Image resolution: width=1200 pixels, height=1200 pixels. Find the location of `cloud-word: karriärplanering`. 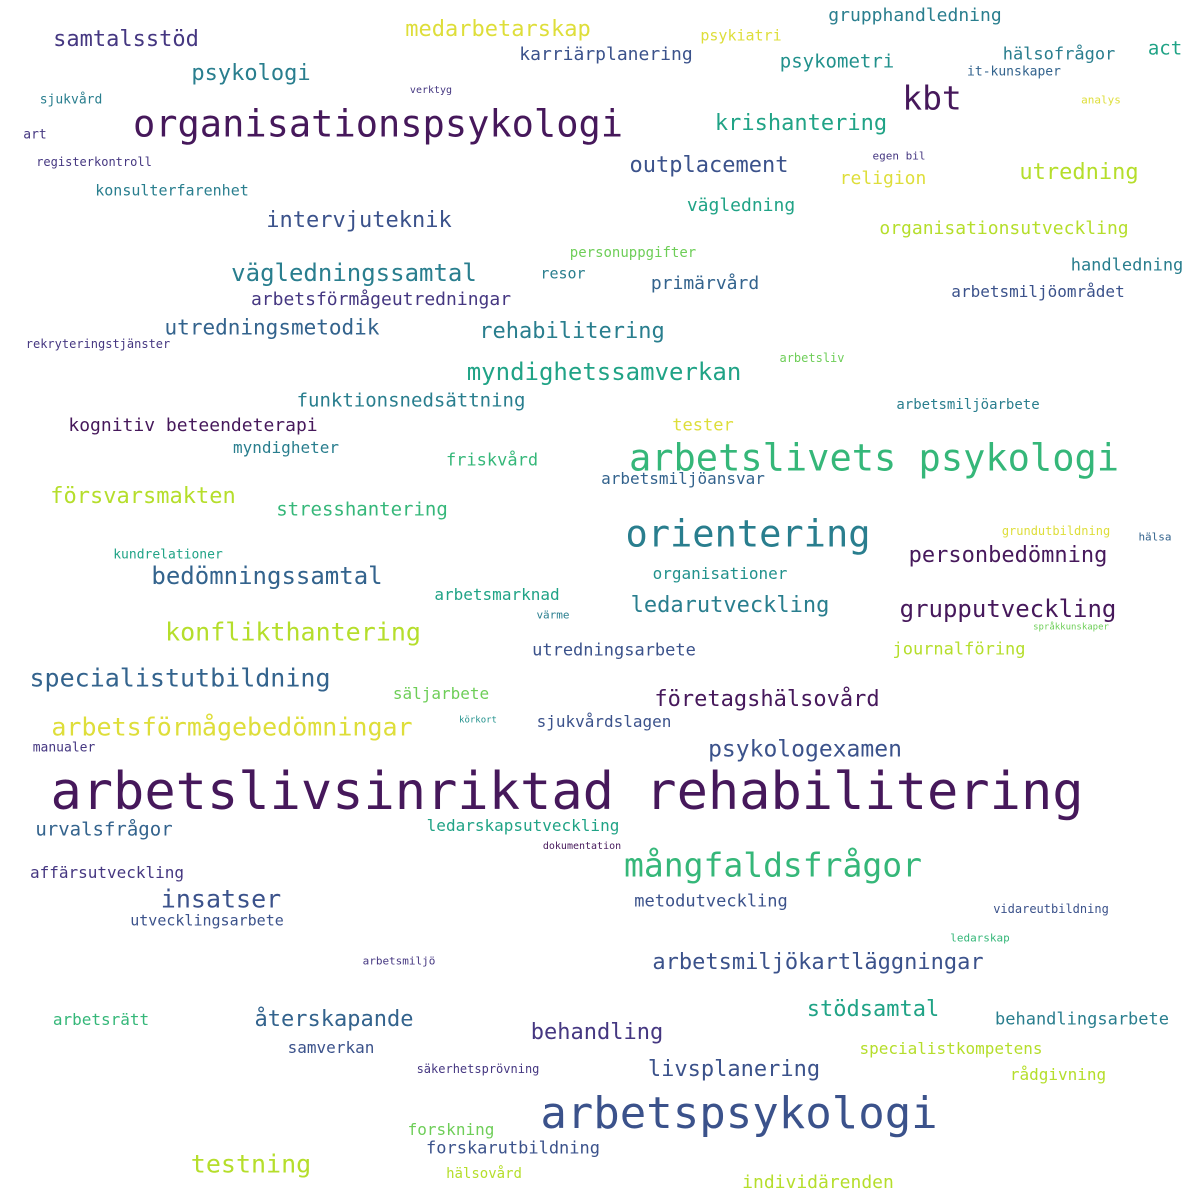

cloud-word: karriärplanering is located at coordinates (606, 54).